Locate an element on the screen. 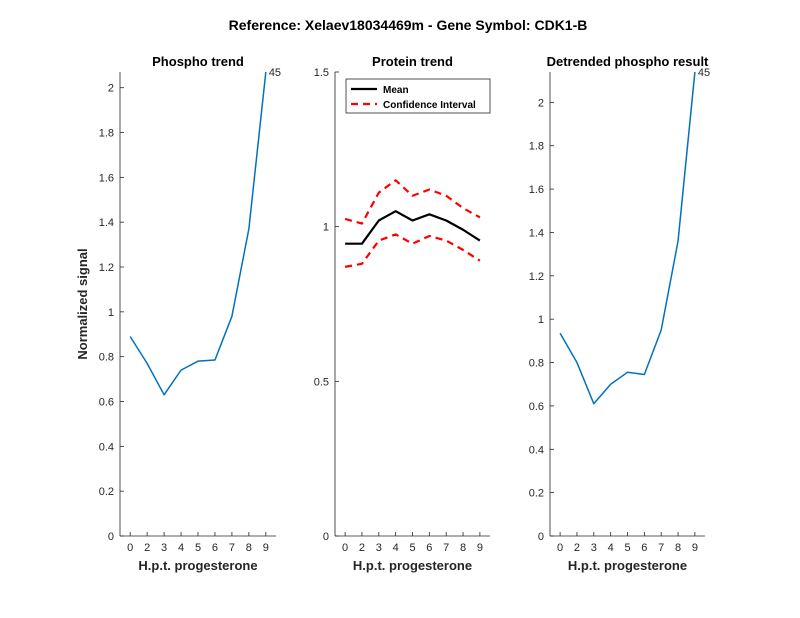 The image size is (800, 618). y-tick-label: 1.5 is located at coordinates (321, 73).